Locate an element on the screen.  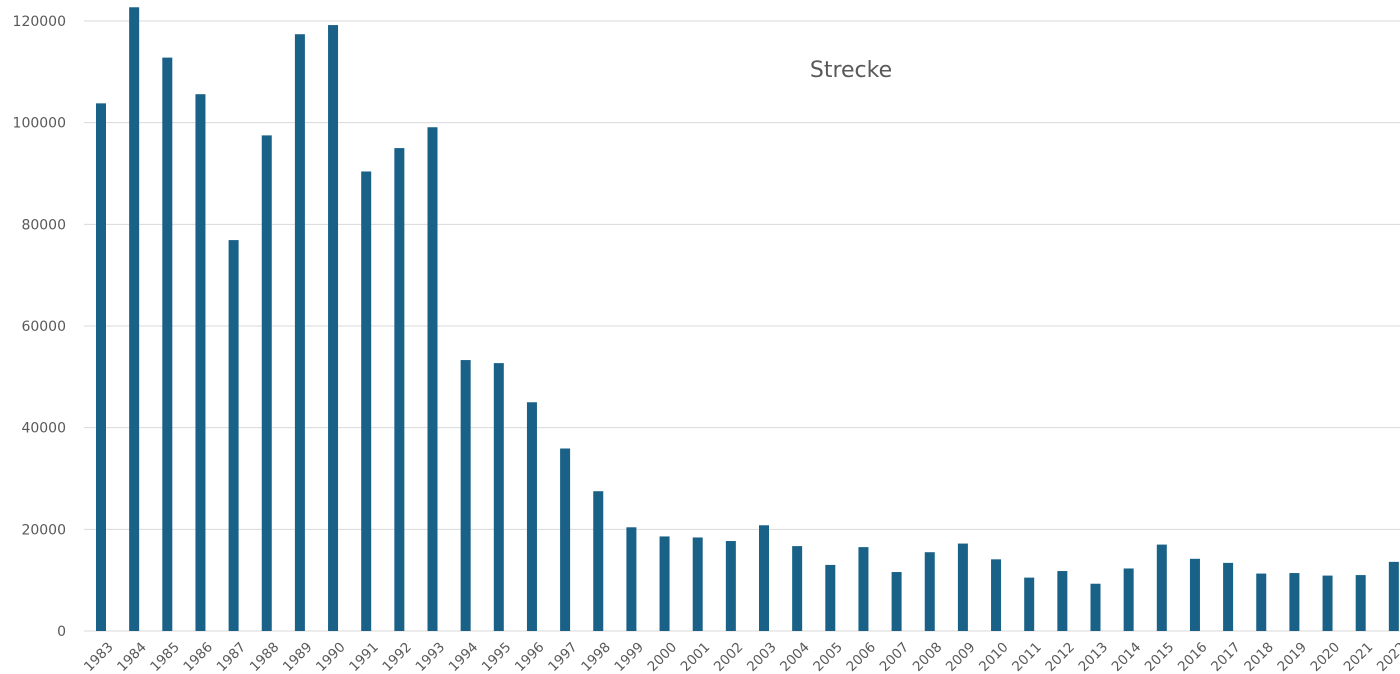
bar-2012 is located at coordinates (1062, 601).